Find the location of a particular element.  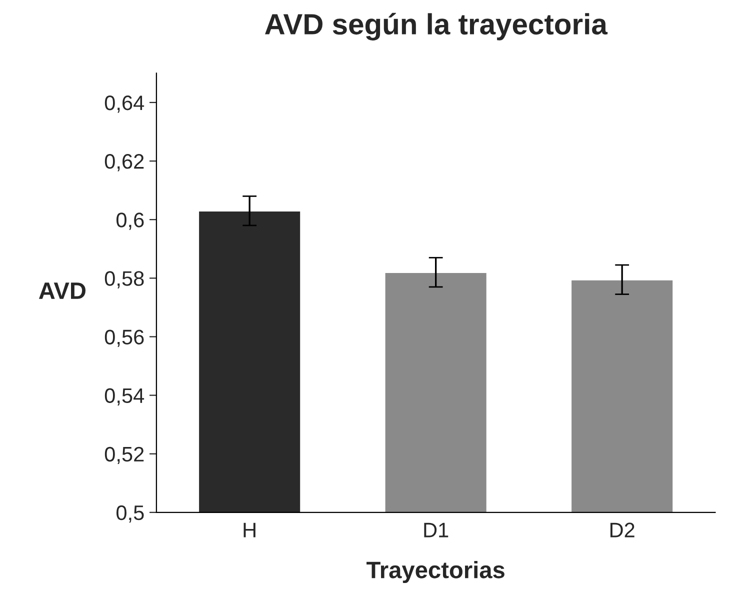

y-tick-label: 0,64 is located at coordinates (124, 104).